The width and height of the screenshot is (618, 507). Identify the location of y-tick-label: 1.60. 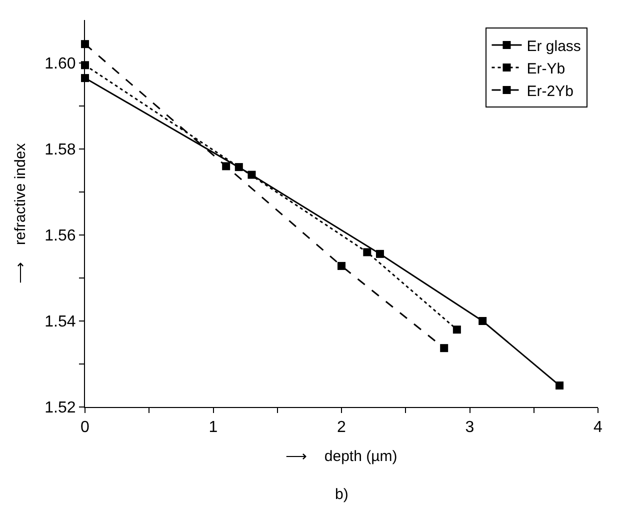
(60, 64).